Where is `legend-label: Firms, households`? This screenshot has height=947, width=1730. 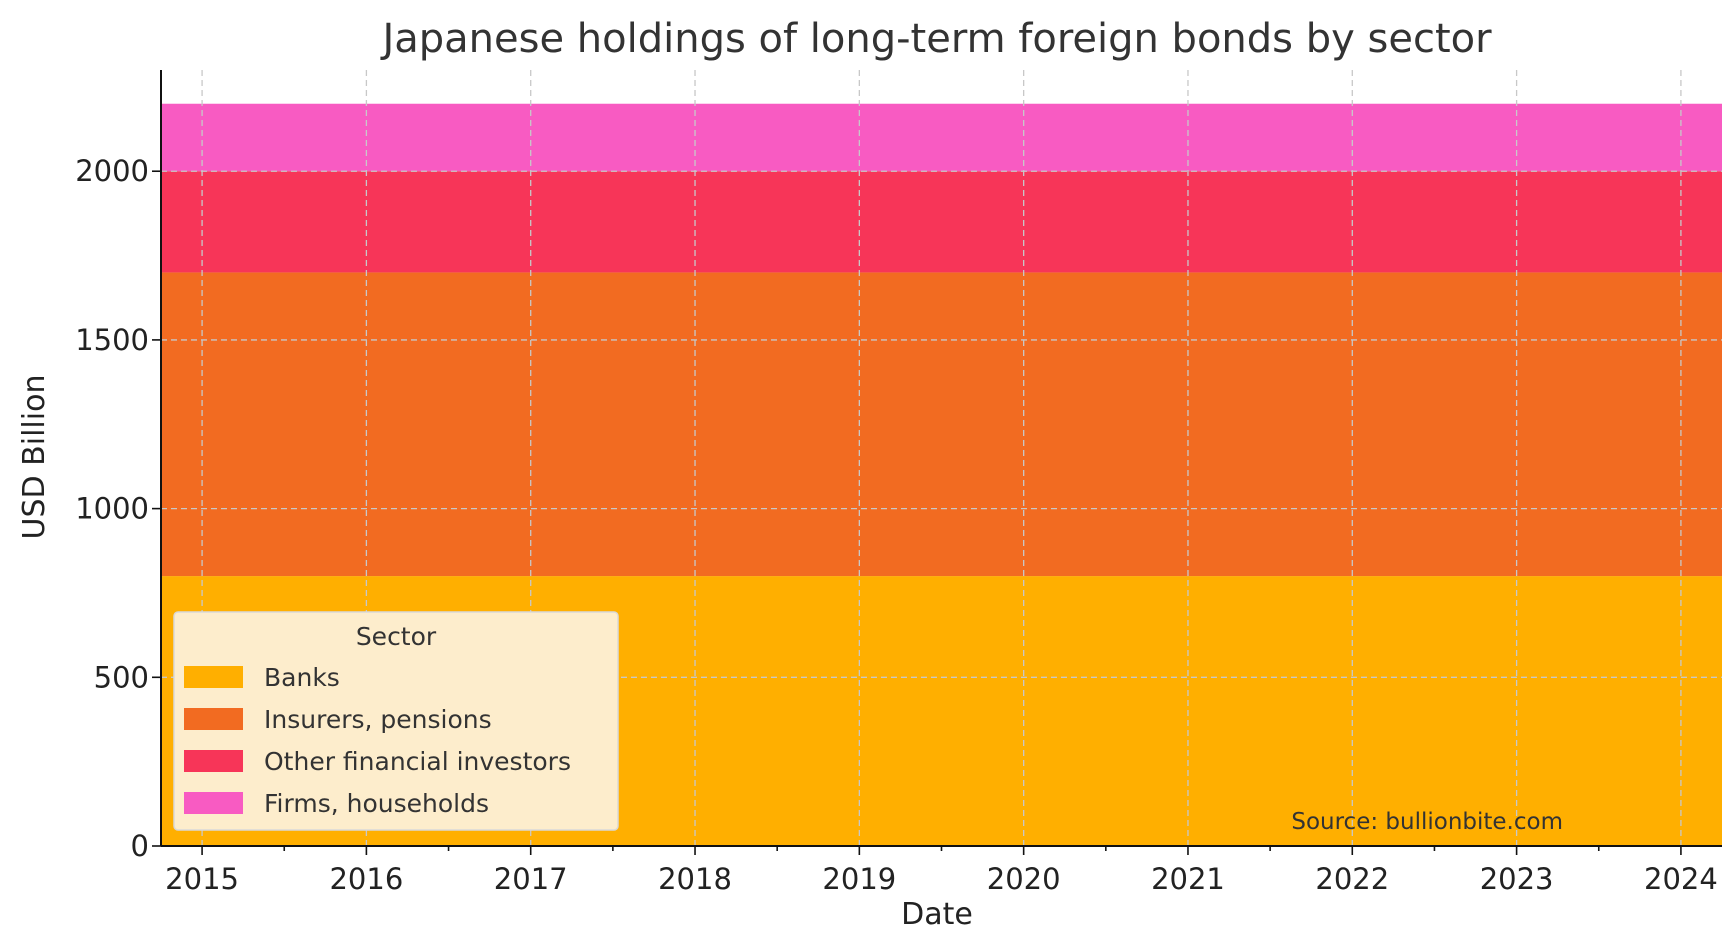 legend-label: Firms, households is located at coordinates (376, 803).